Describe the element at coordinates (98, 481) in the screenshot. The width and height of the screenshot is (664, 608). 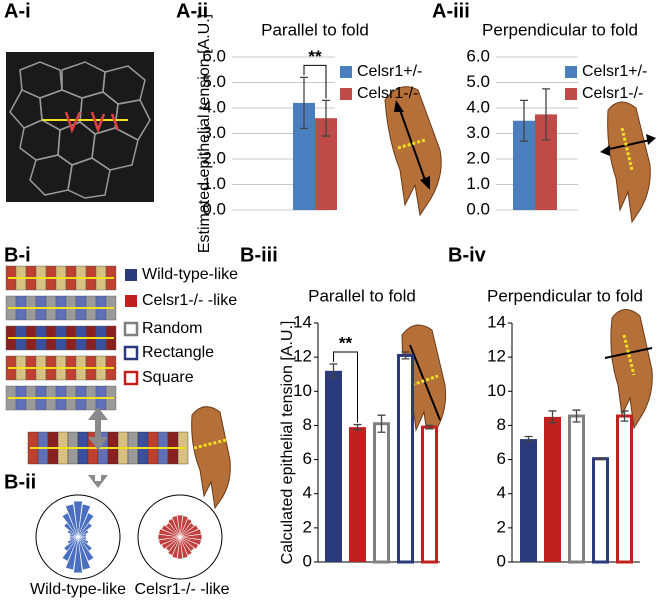
I see `arrow-head` at that location.